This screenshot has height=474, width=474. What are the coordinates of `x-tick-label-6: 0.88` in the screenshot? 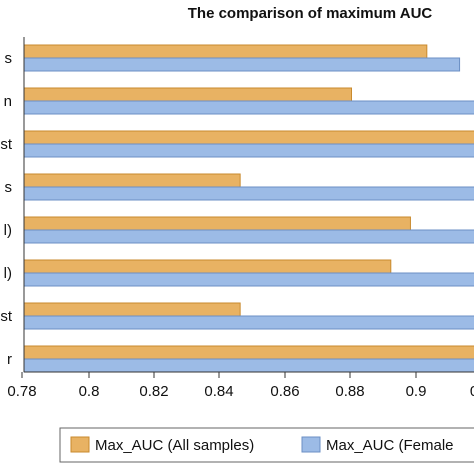 It's located at (349, 391).